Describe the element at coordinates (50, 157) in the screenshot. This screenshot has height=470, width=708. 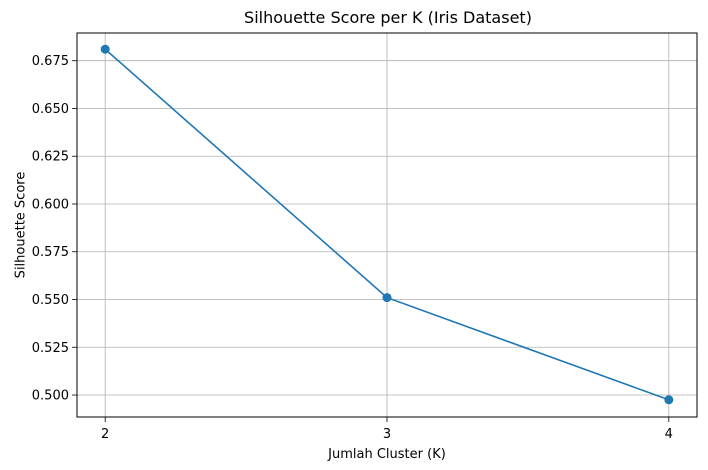
I see `y-tick-label: 0.625` at that location.